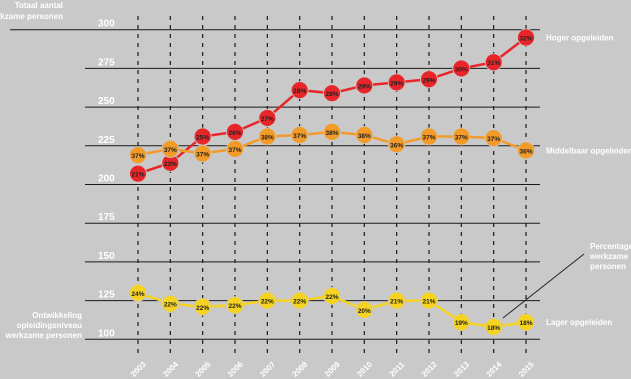 This screenshot has width=631, height=379. Describe the element at coordinates (235, 368) in the screenshot. I see `x-tick-label: 2006` at that location.